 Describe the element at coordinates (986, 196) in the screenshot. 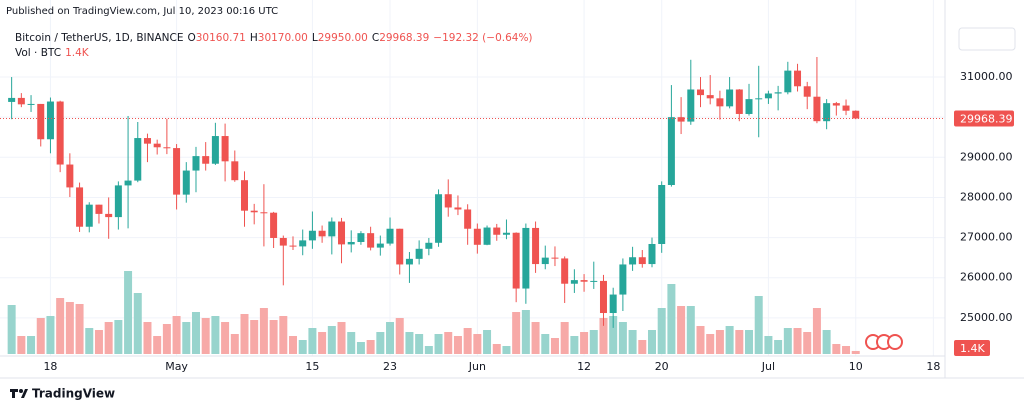

I see `y-tick-label: 28000.00` at that location.